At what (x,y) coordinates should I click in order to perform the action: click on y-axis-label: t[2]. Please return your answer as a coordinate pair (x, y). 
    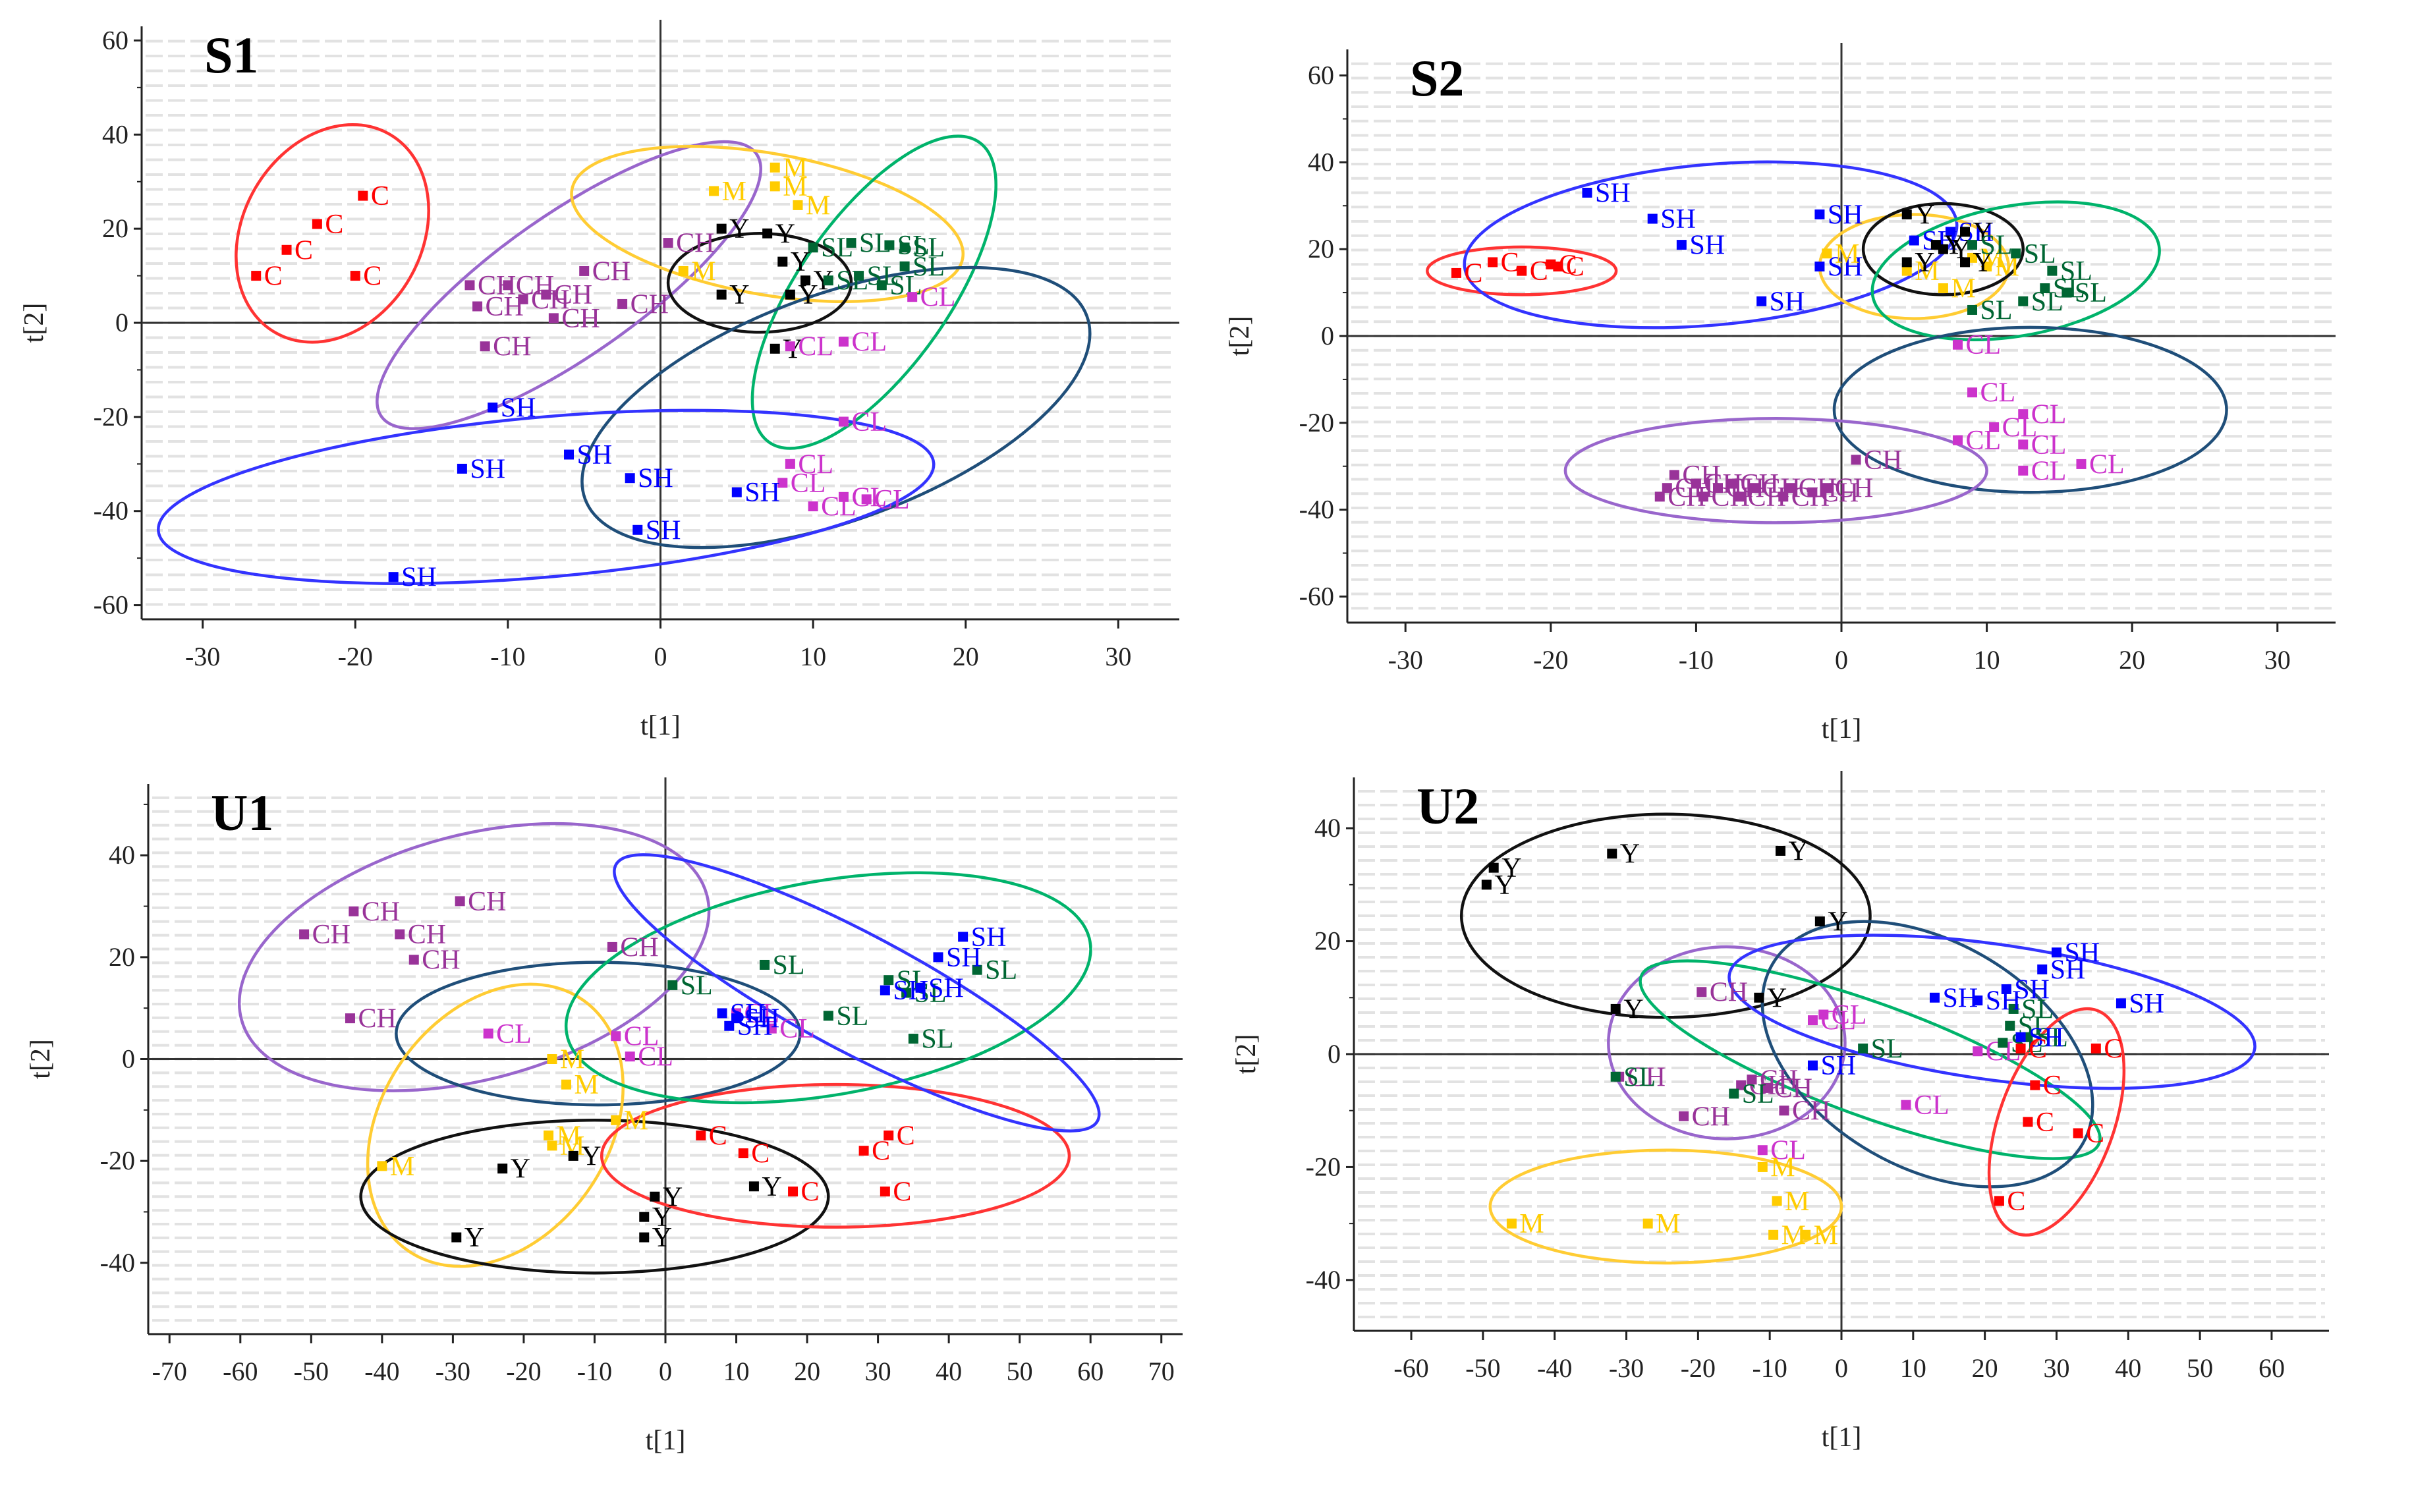
    Looking at the image, I should click on (1246, 1054).